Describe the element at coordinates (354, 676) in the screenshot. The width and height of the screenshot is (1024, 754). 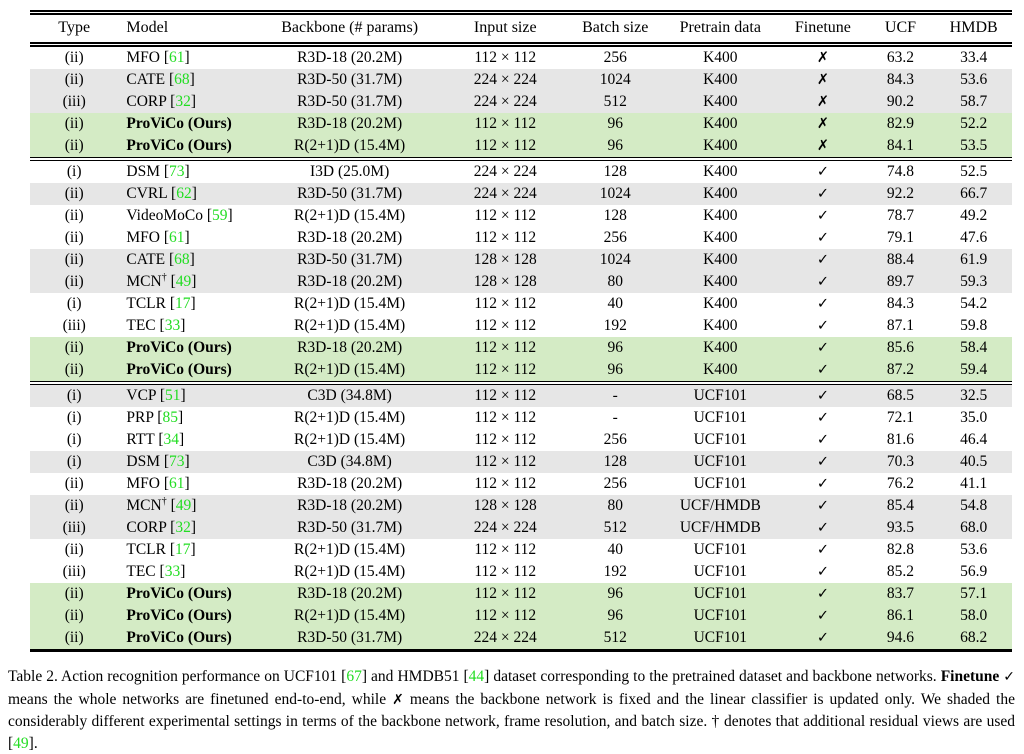
I see `citation-link: 67` at that location.